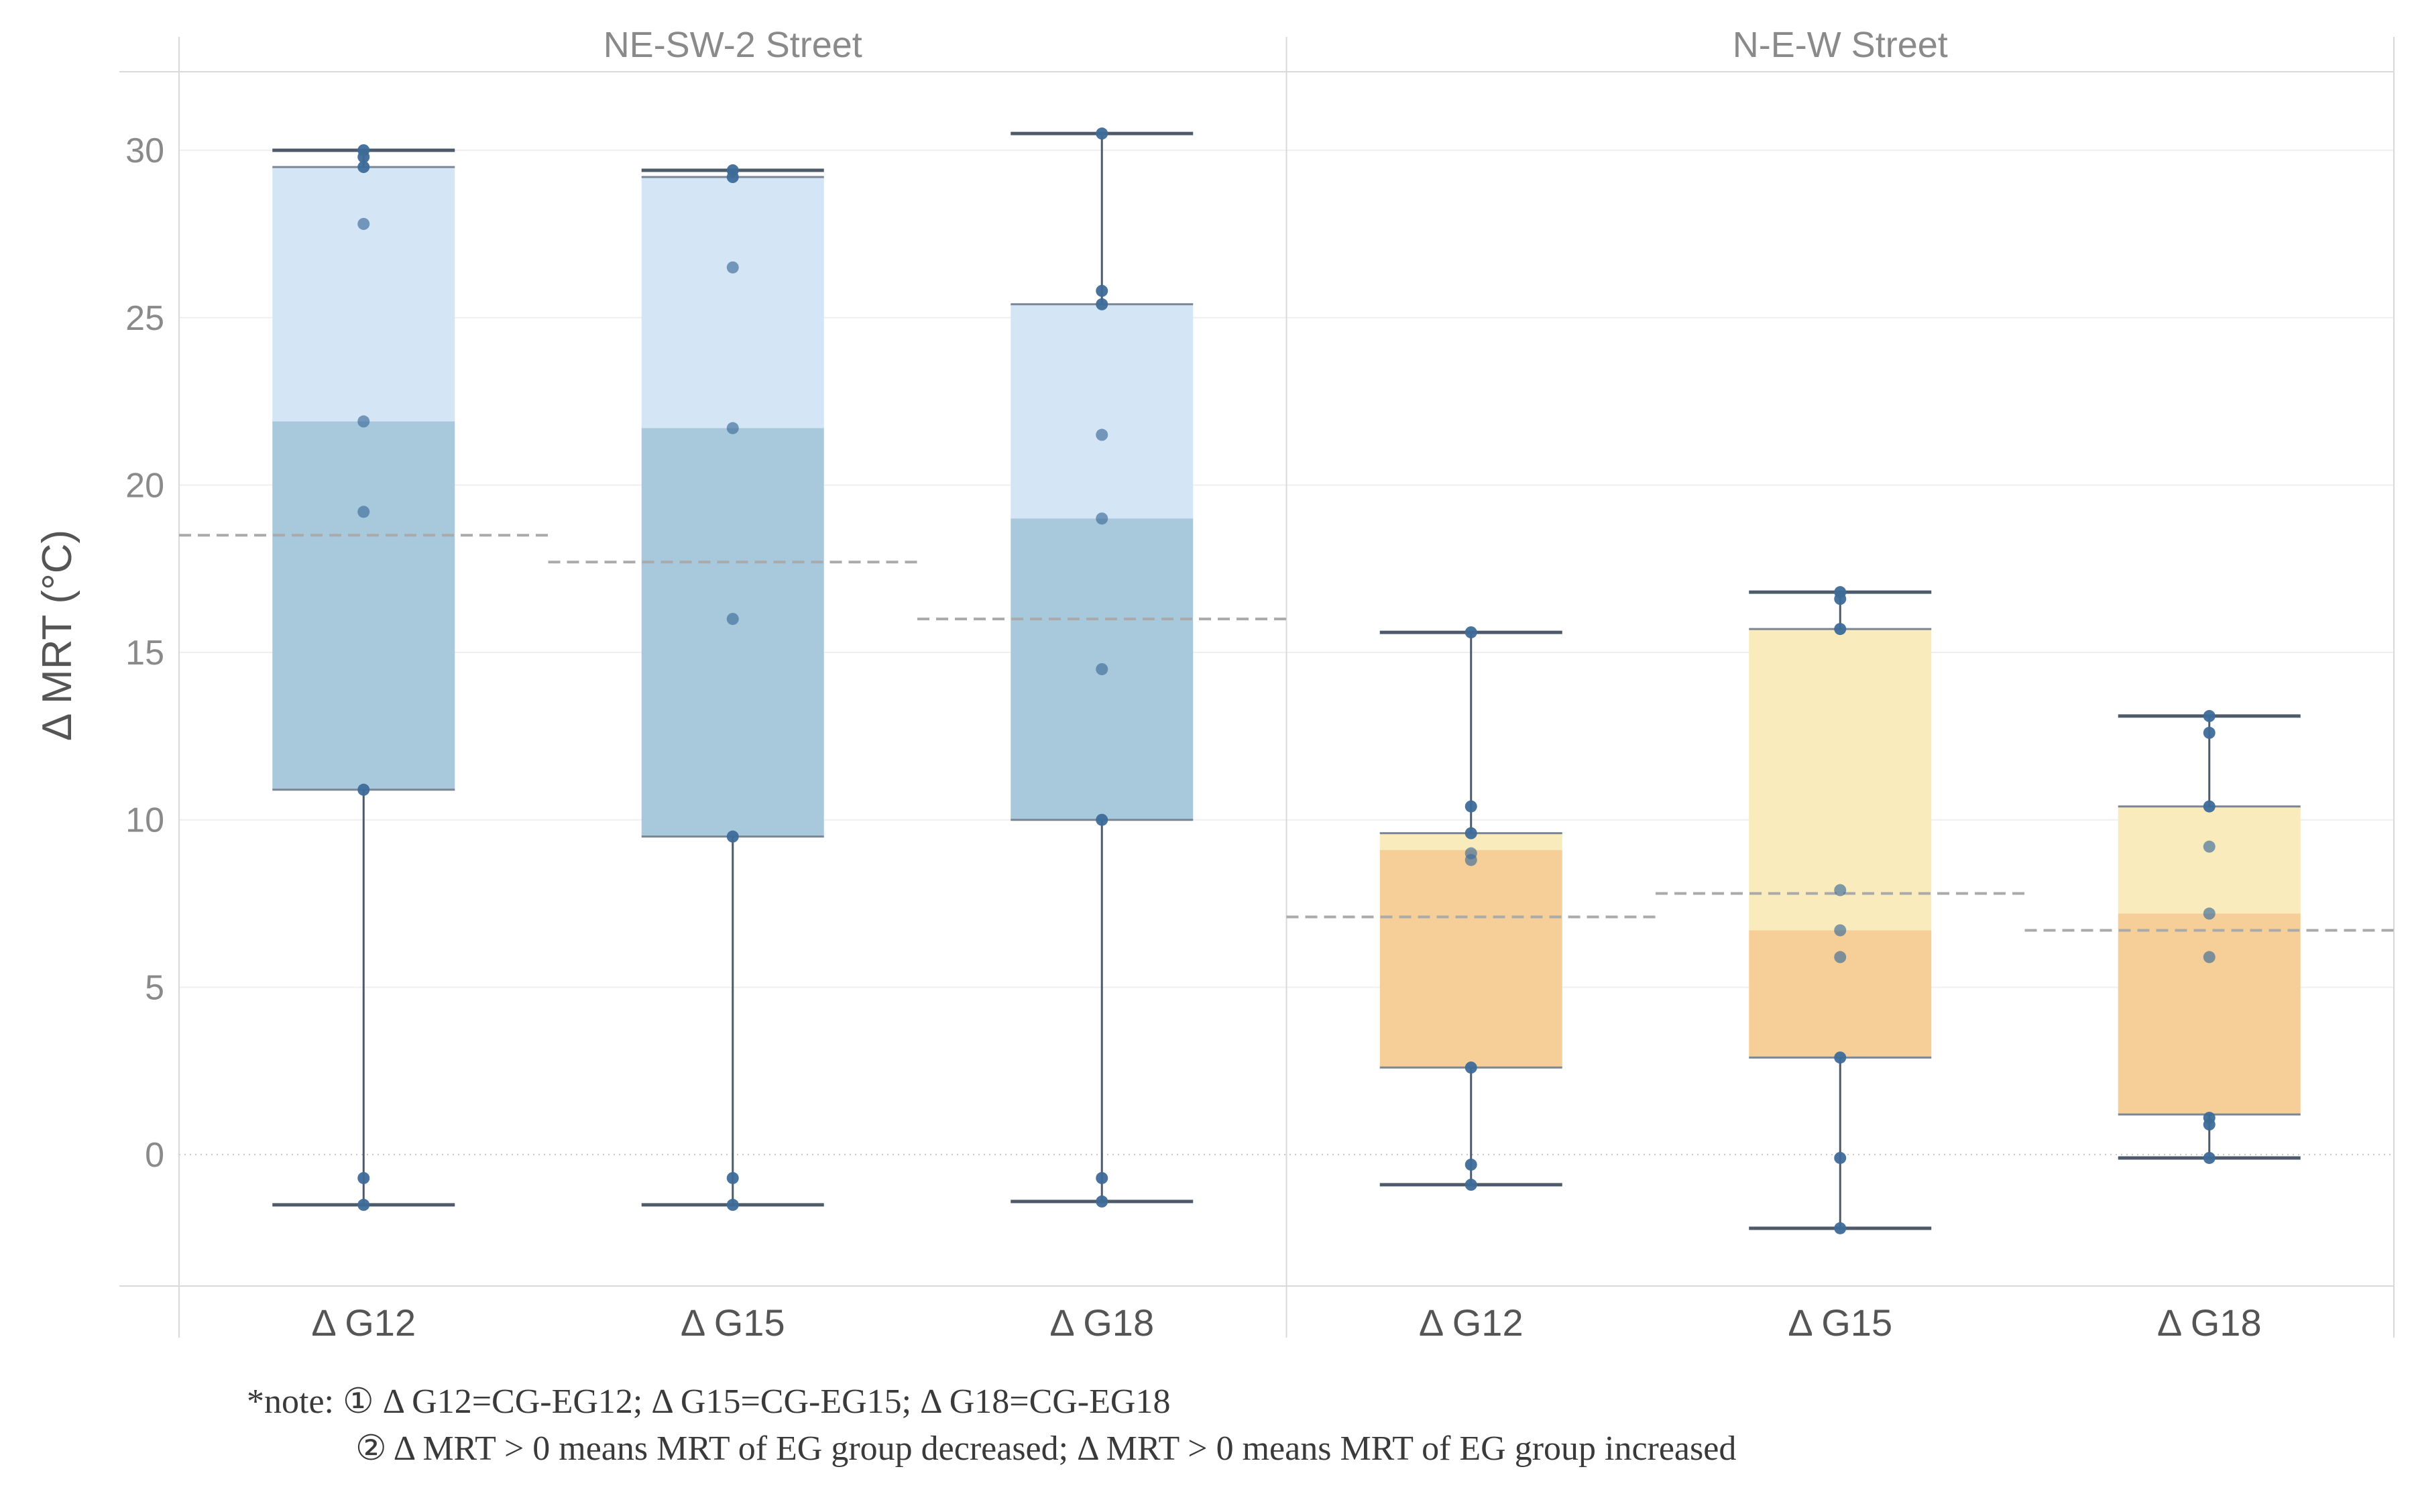 The width and height of the screenshot is (2414, 1512). I want to click on y-tick-label: 25, so click(144, 319).